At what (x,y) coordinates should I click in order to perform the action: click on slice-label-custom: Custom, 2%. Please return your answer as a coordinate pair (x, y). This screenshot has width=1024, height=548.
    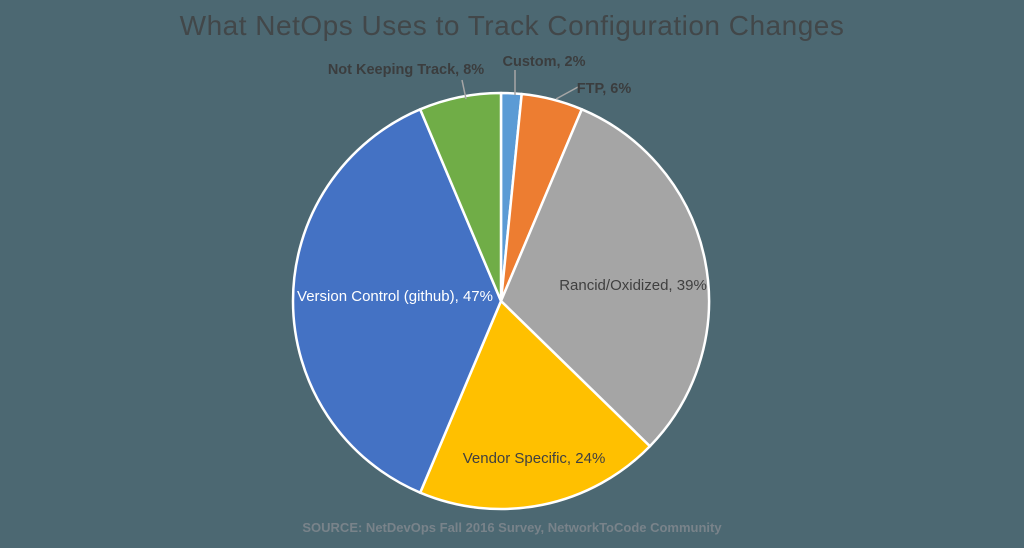
    Looking at the image, I should click on (544, 62).